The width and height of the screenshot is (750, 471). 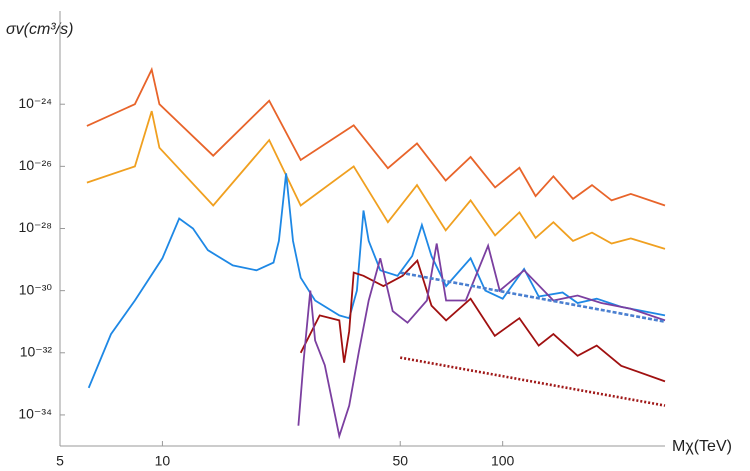 What do you see at coordinates (35, 414) in the screenshot?
I see `y-tick-label: 10⁻³⁴` at bounding box center [35, 414].